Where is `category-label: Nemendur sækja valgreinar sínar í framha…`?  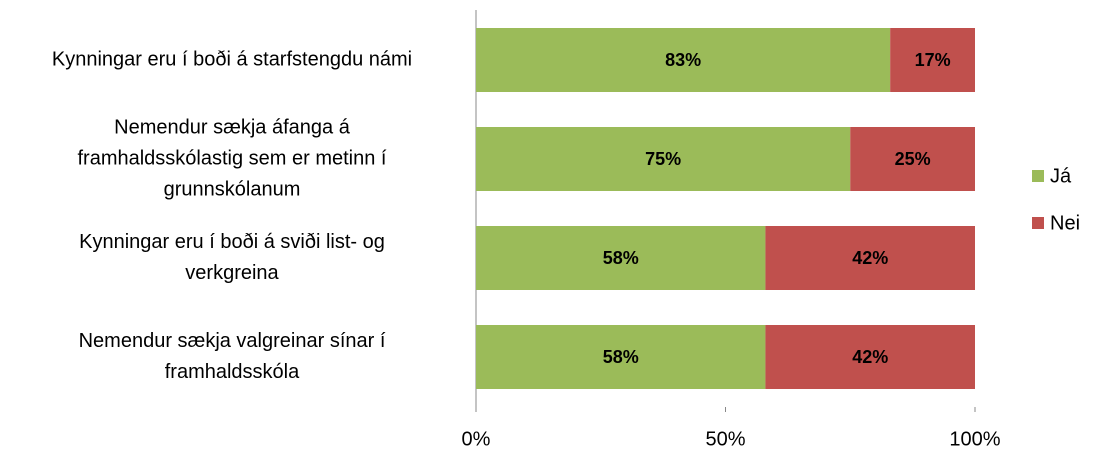
category-label: Nemendur sækja valgreinar sínar í framha… is located at coordinates (232, 356).